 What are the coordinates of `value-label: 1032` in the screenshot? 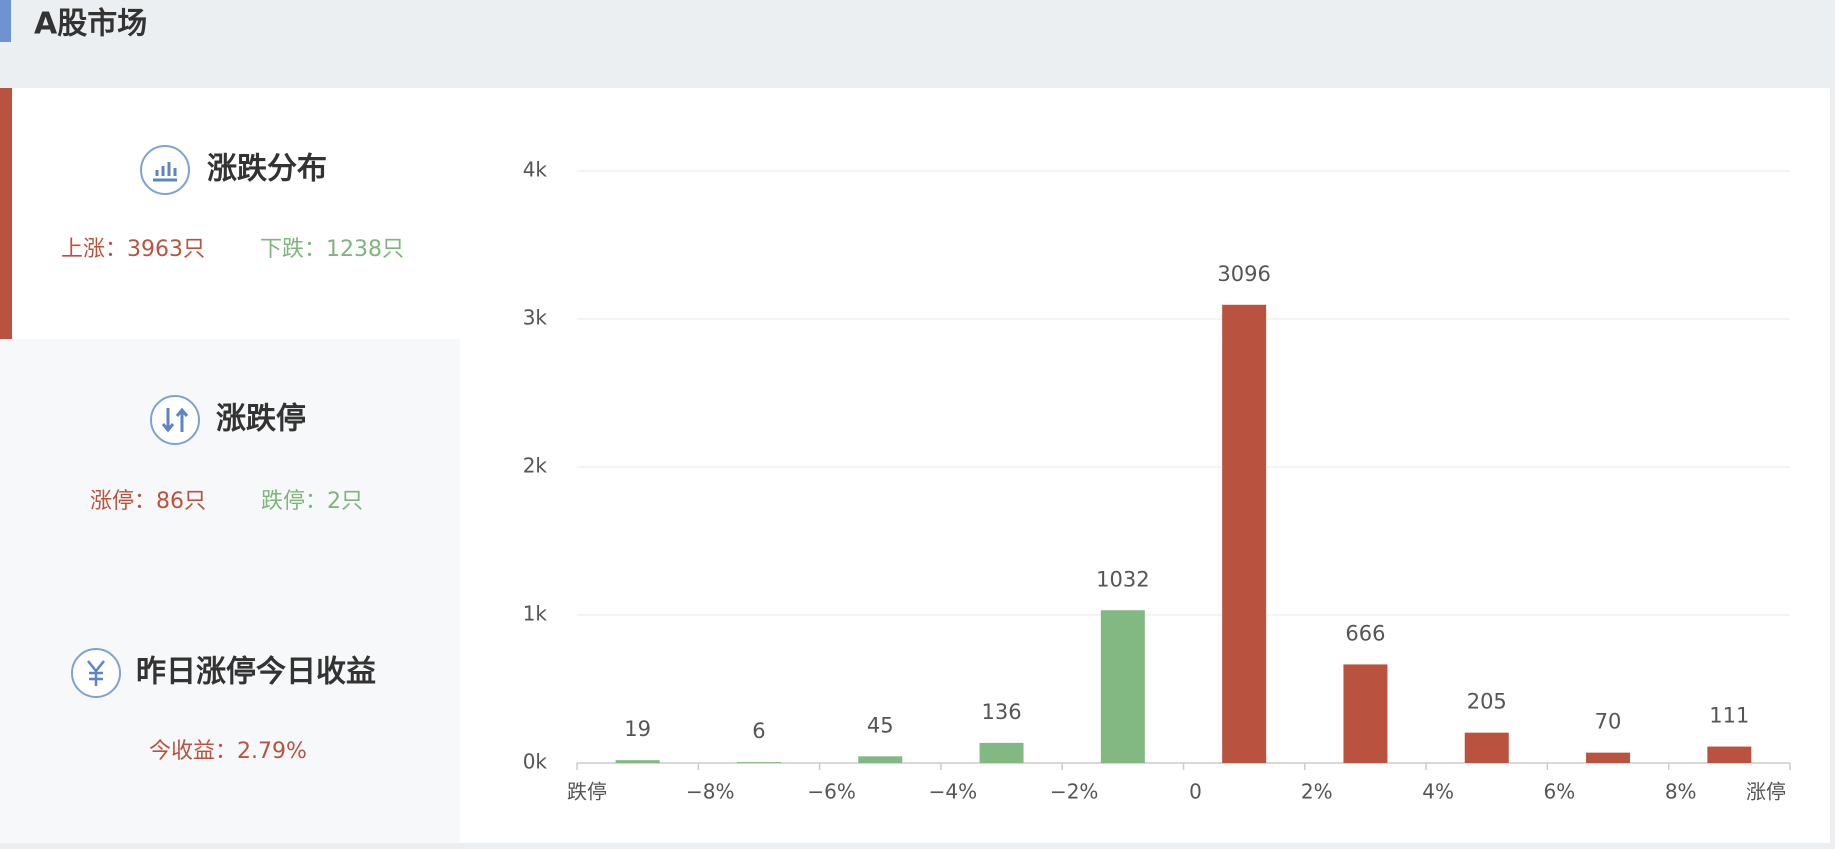 It's located at (1122, 579).